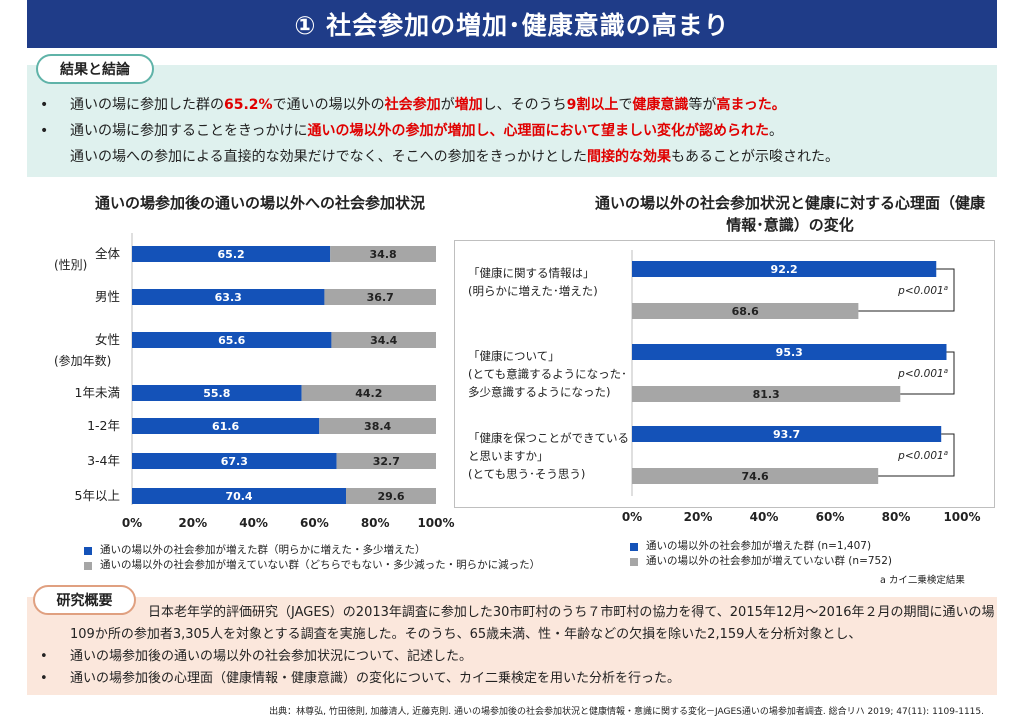 This screenshot has width=1024, height=723. Describe the element at coordinates (531, 273) in the screenshot. I see `category-label: 「健康に関する情報は」` at that location.